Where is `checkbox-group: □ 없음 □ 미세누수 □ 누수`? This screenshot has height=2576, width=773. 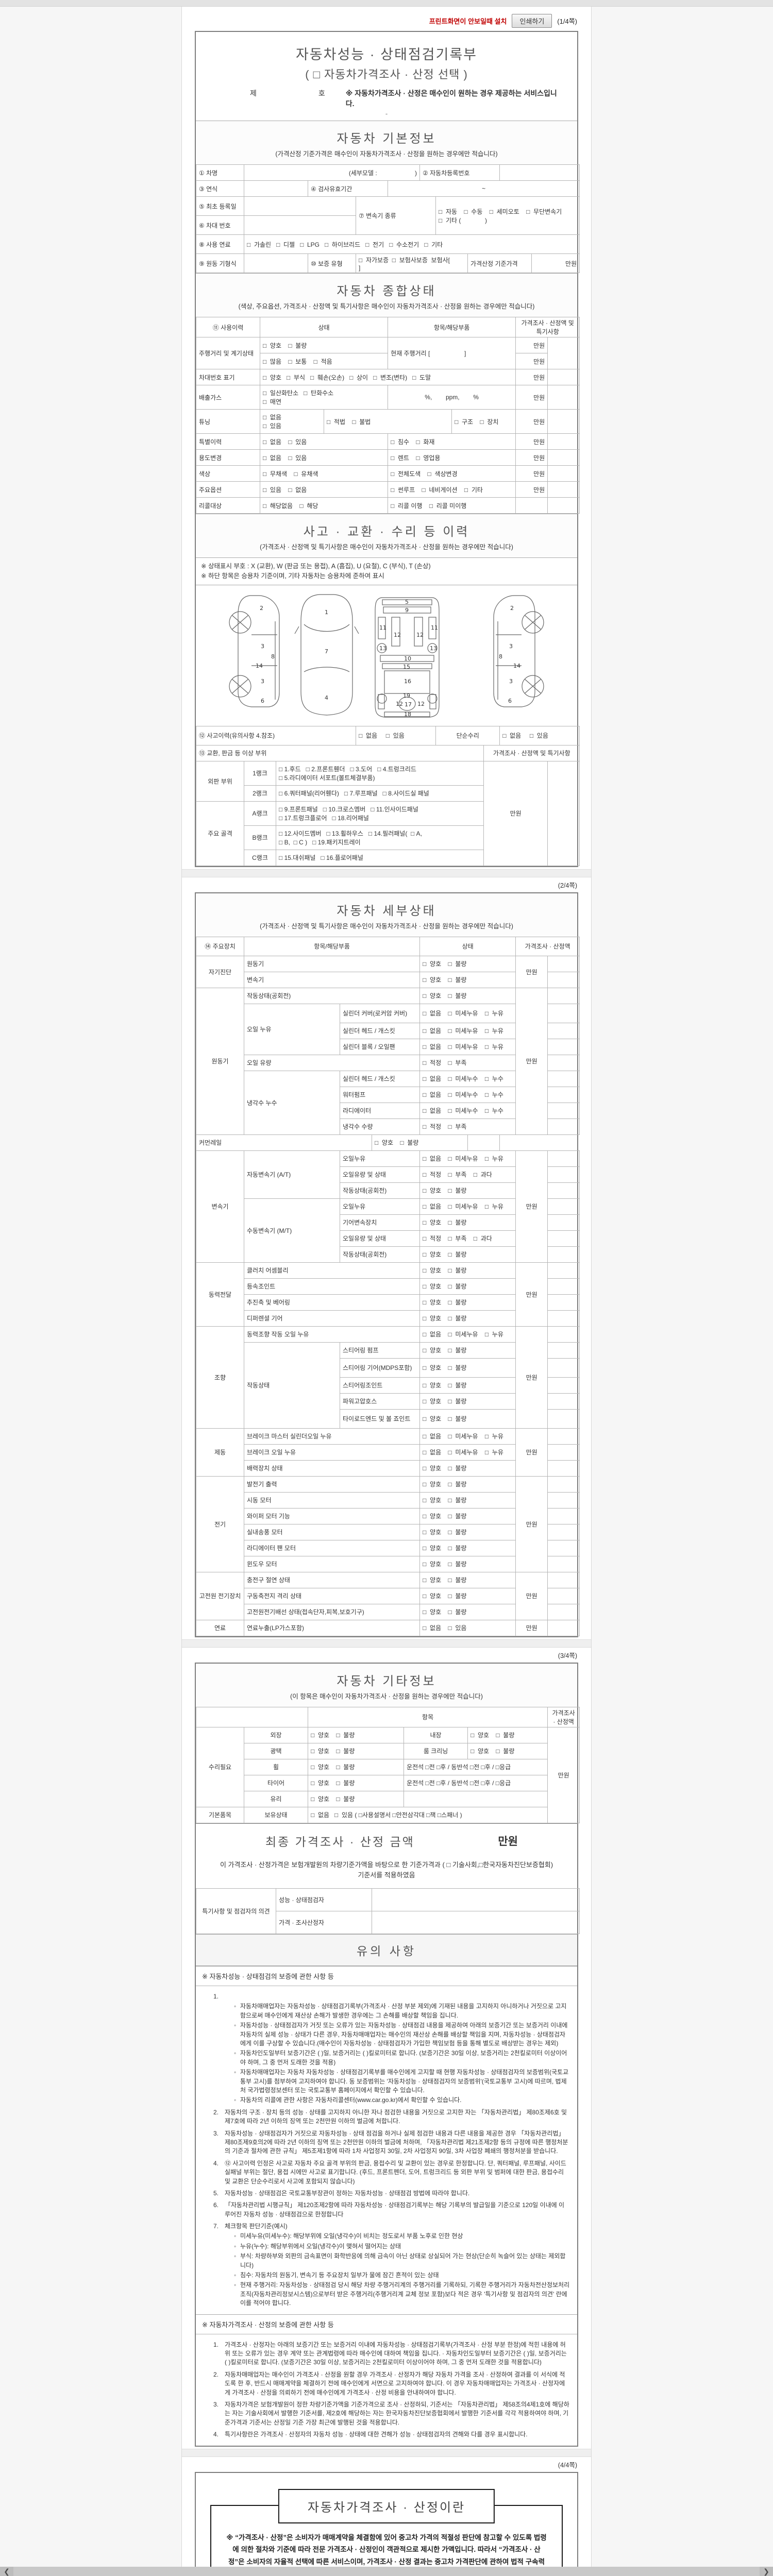 checkbox-group: □ 없음 □ 미세누수 □ 누수 is located at coordinates (467, 1110).